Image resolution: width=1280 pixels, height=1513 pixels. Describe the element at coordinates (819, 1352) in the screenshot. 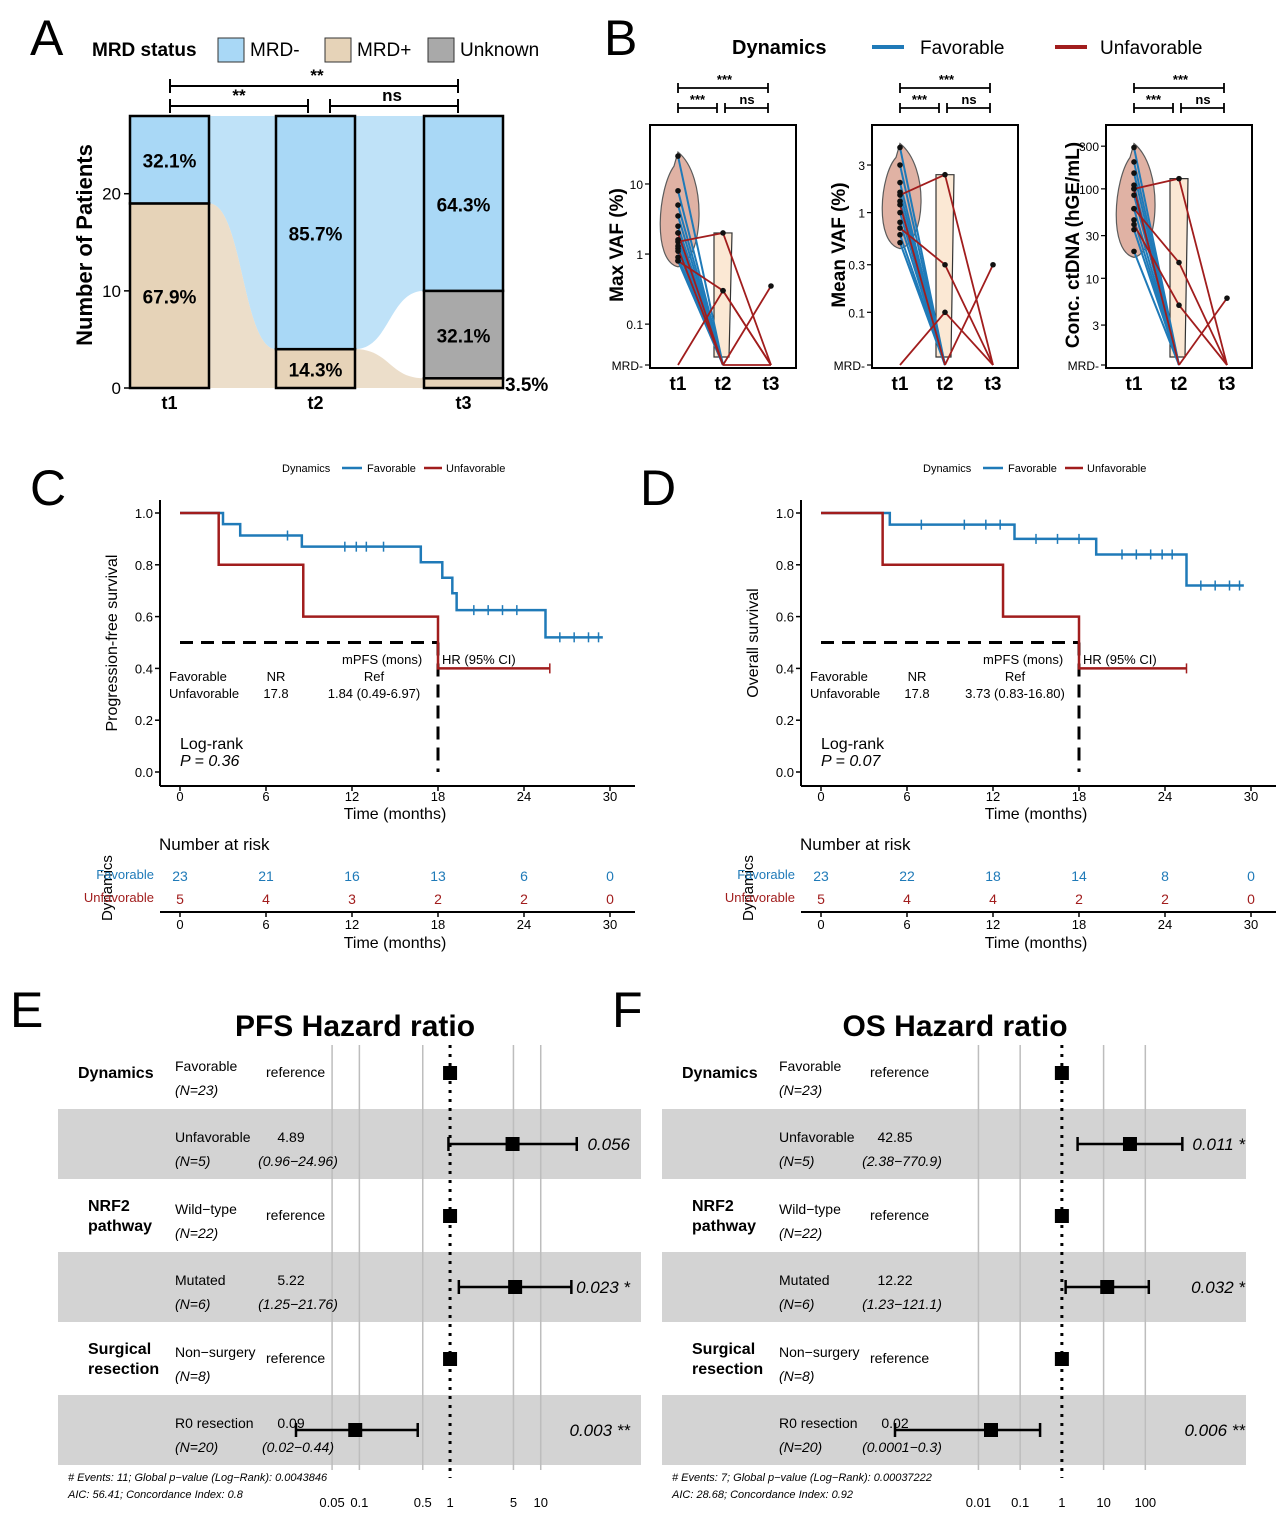

I see `level-label: Non−surgery` at that location.